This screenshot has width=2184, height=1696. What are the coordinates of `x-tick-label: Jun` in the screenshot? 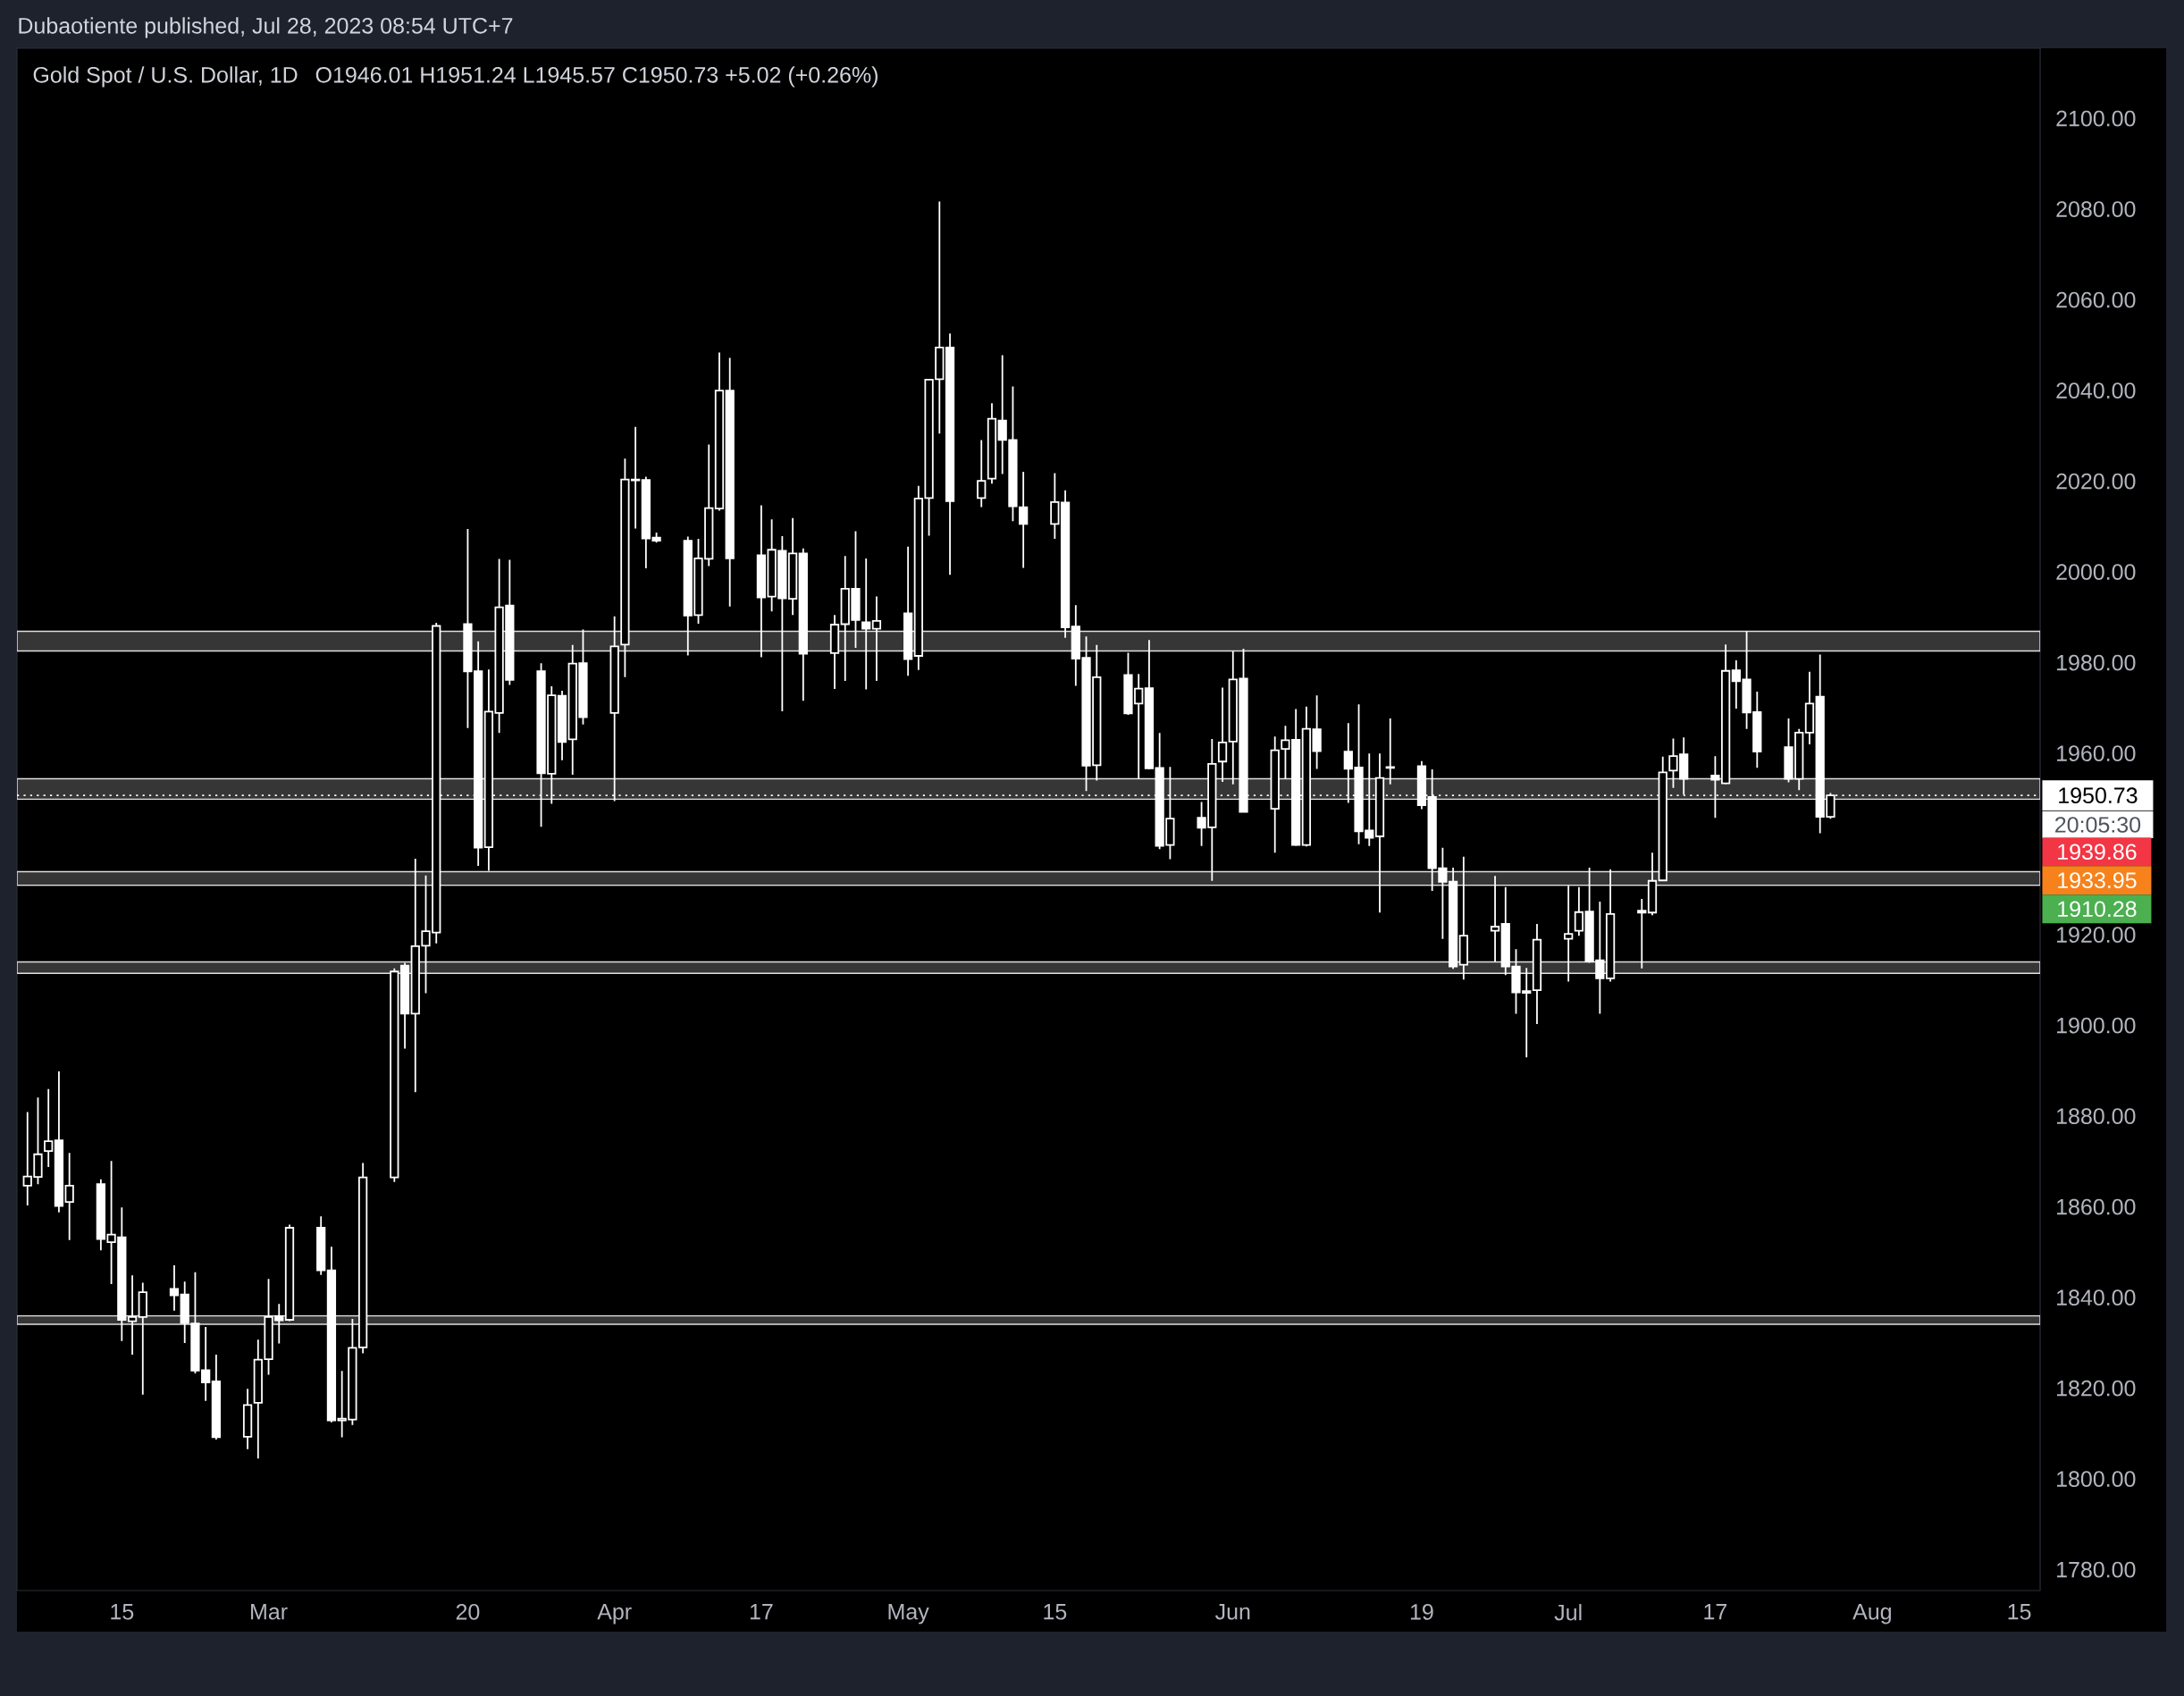 It's located at (1232, 1612).